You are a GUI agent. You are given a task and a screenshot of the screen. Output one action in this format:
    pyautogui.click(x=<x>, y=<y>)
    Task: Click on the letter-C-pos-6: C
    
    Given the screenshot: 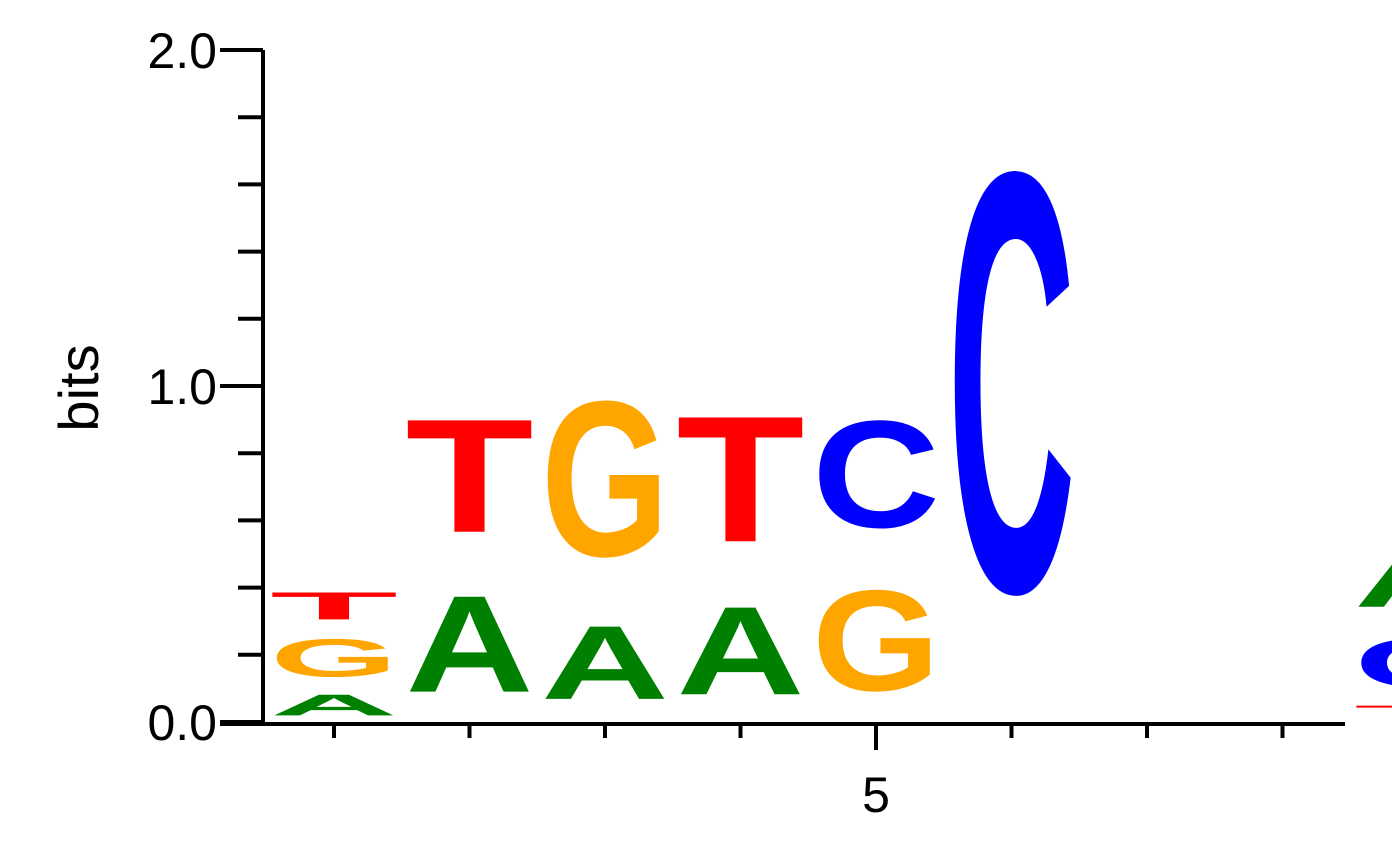 What is the action you would take?
    pyautogui.click(x=1012, y=382)
    